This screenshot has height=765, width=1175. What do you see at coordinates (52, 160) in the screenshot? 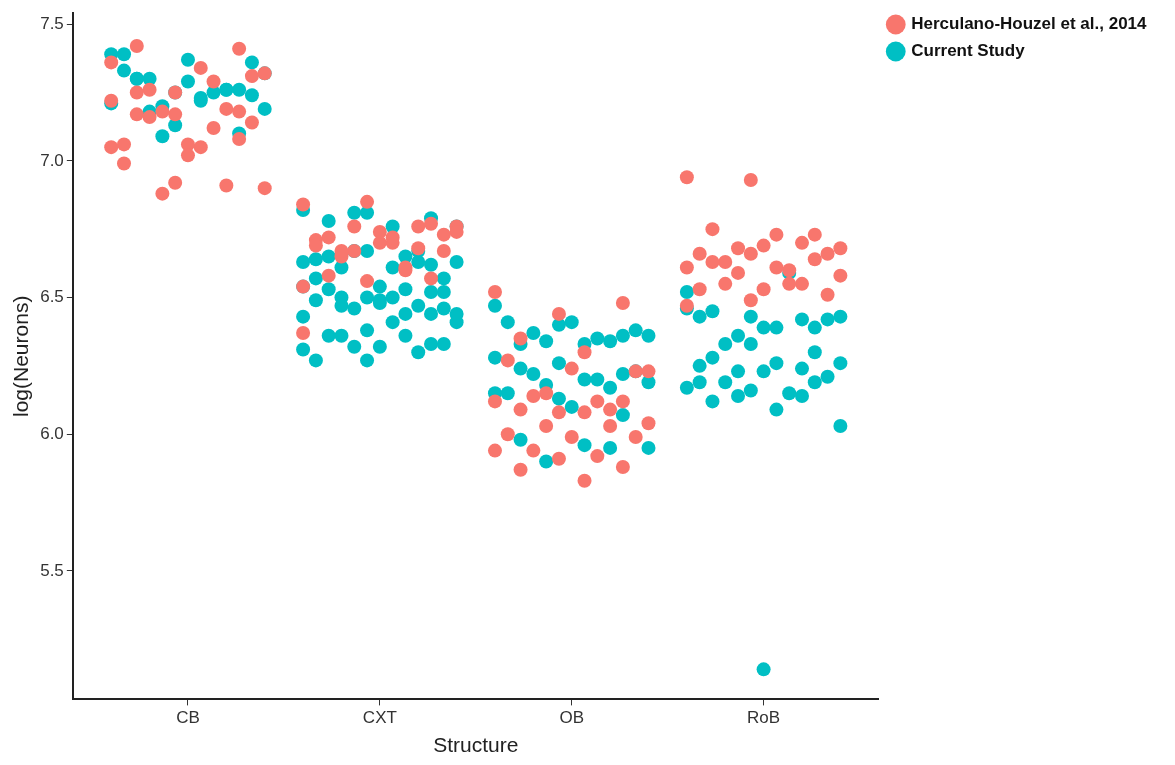
I see `y-tick-label: 7.0` at bounding box center [52, 160].